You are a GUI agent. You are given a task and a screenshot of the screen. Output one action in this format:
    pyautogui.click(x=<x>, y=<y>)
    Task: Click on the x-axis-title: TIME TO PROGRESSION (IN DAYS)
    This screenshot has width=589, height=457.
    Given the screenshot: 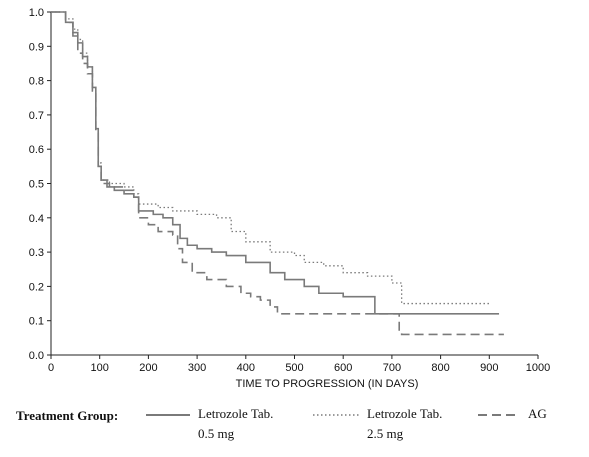 What is the action you would take?
    pyautogui.click(x=327, y=384)
    